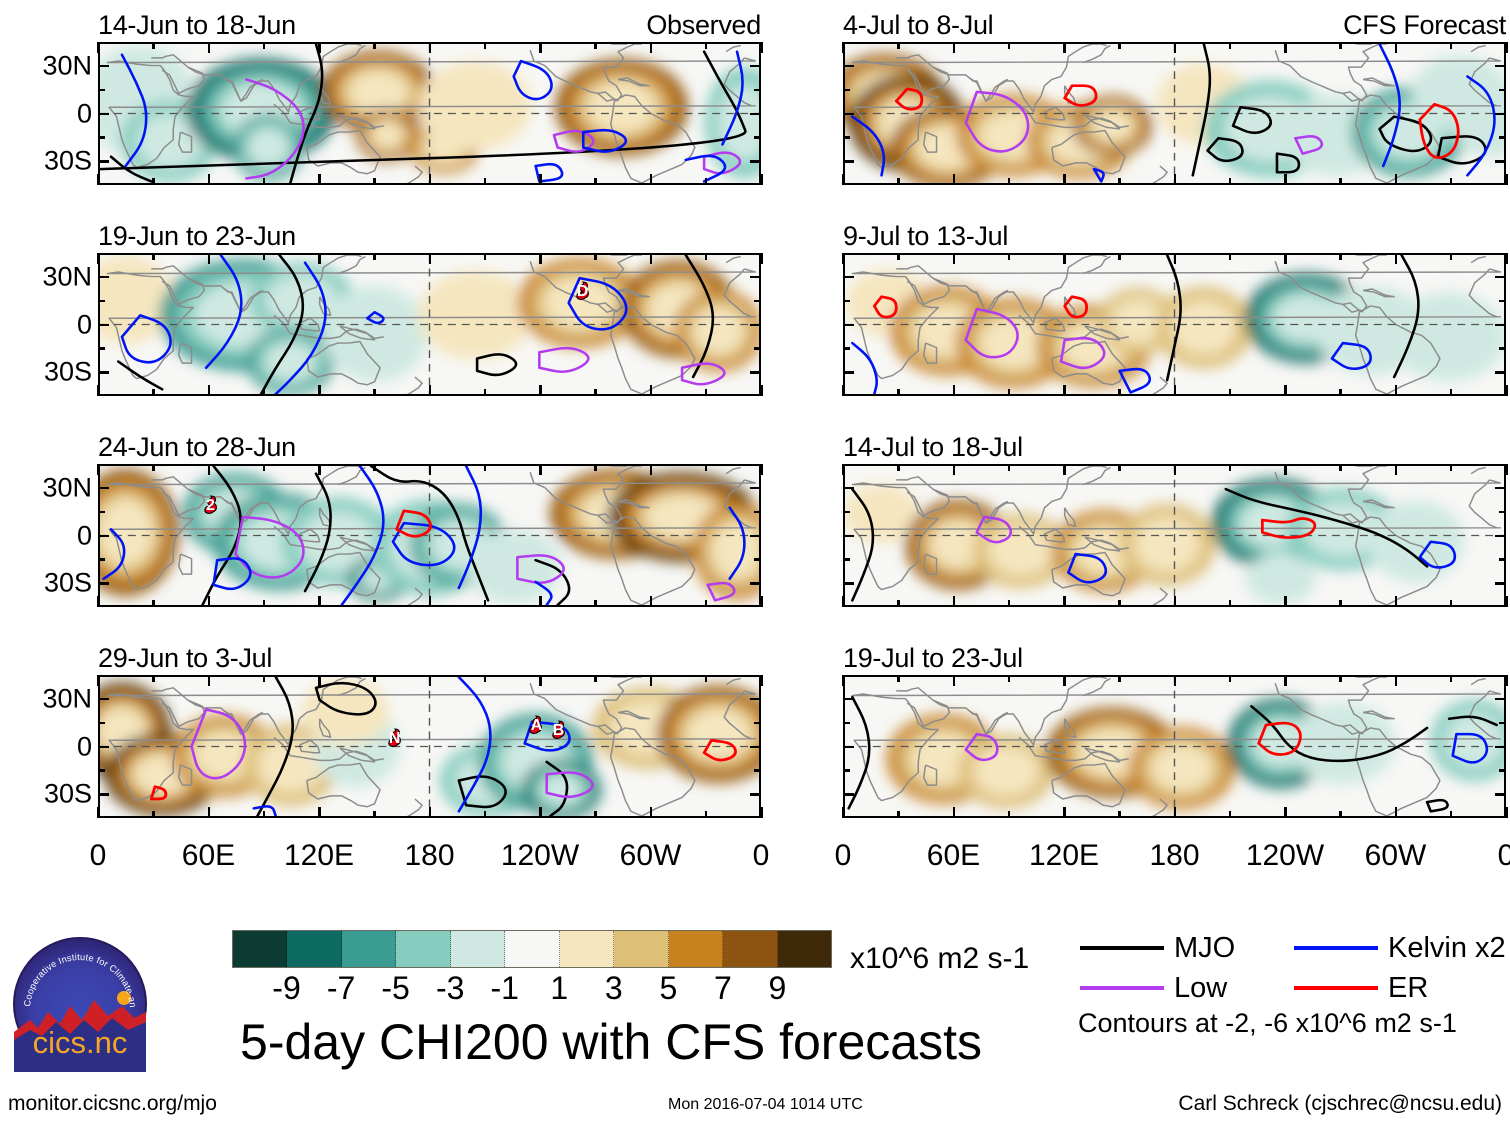 The image size is (1510, 1121). I want to click on column-header: Observed, so click(703, 25).